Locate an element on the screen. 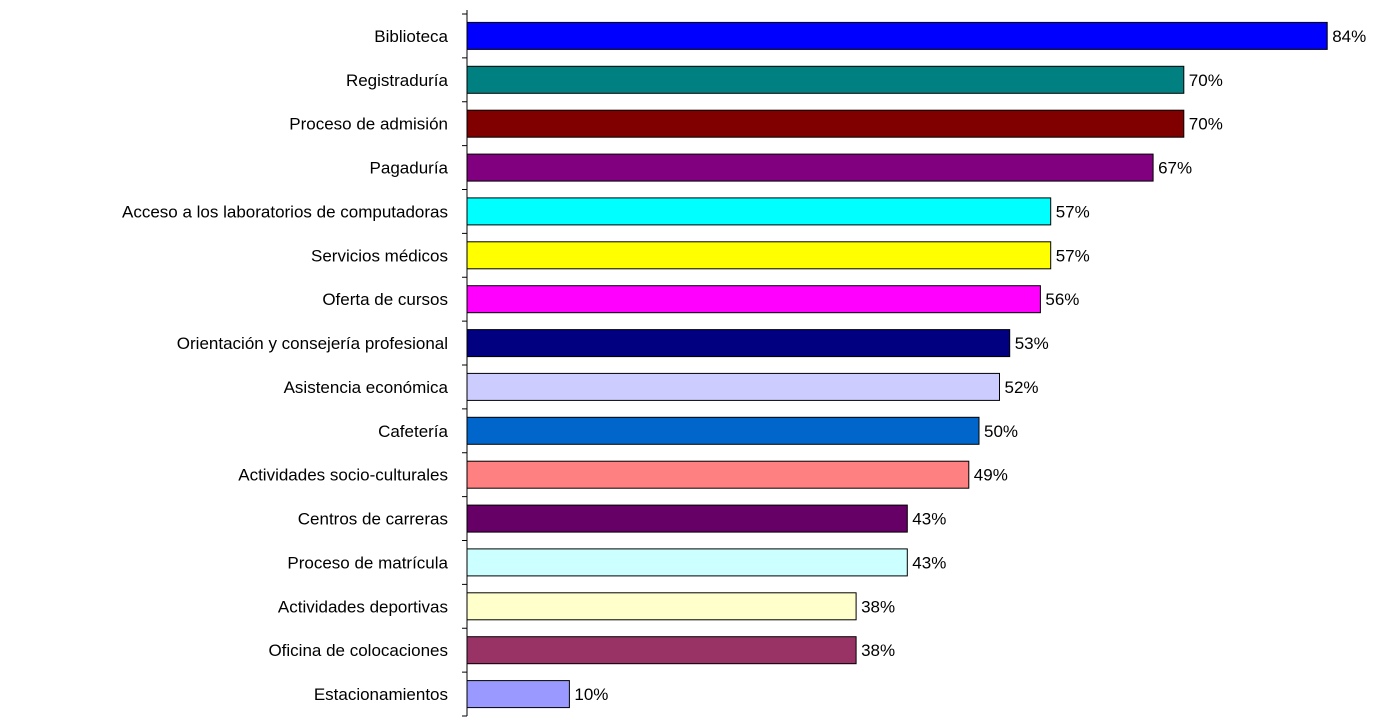 The image size is (1377, 724). category-label: Oferta de cursos is located at coordinates (385, 299).